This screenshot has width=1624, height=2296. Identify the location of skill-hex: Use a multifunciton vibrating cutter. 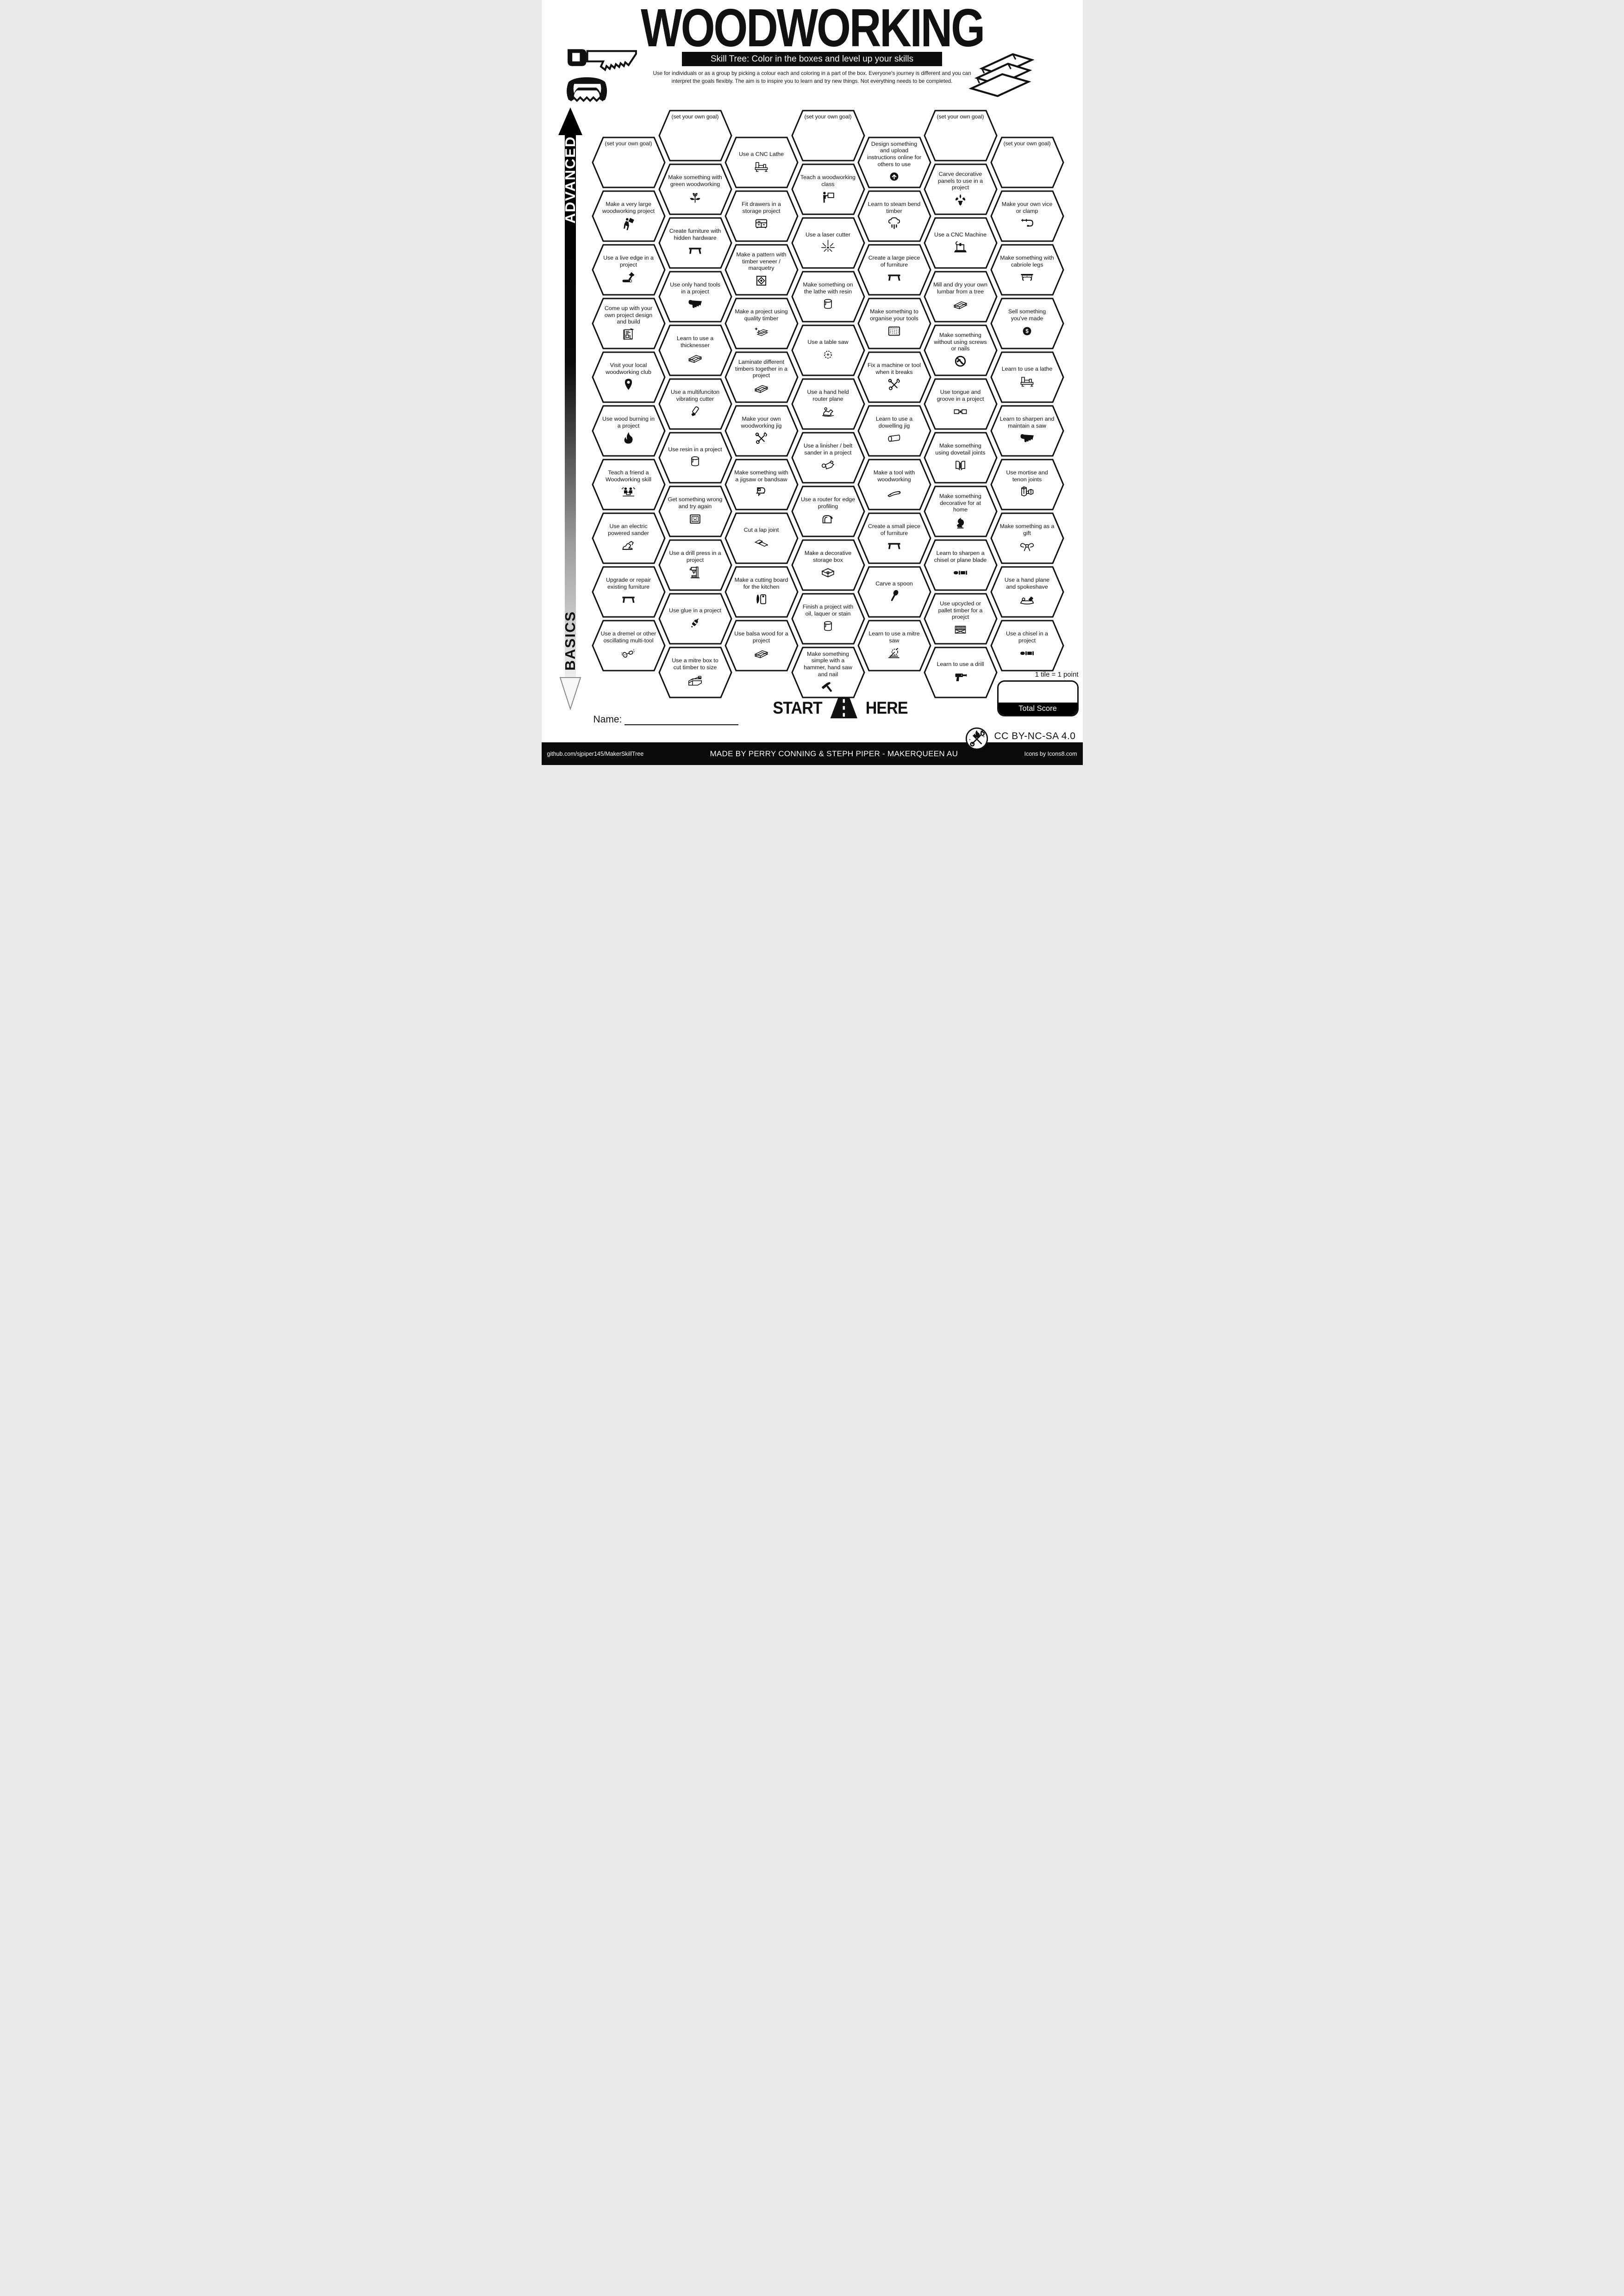
(695, 404).